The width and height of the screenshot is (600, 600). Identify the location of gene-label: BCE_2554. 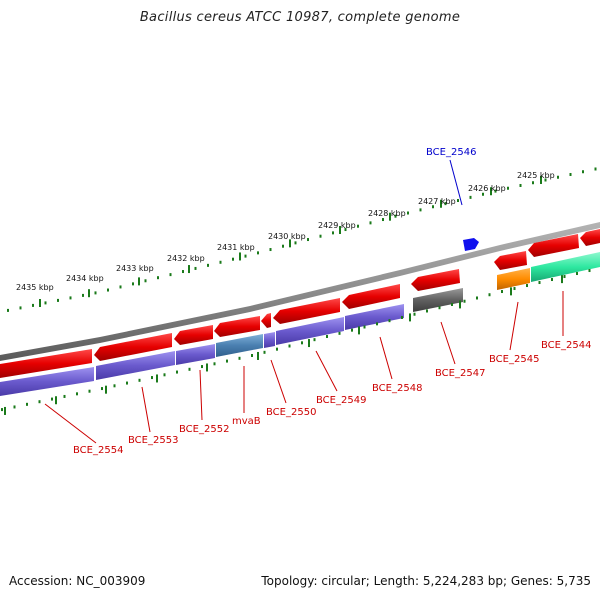
(98, 450).